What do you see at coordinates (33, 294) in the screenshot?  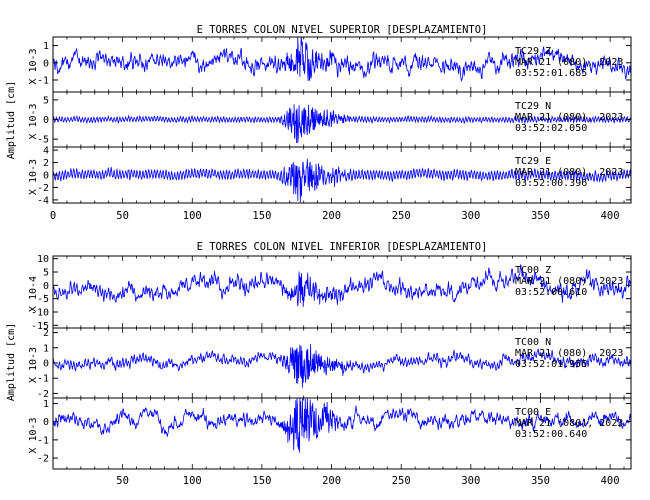 I see `y-scale-label: X 10-4` at bounding box center [33, 294].